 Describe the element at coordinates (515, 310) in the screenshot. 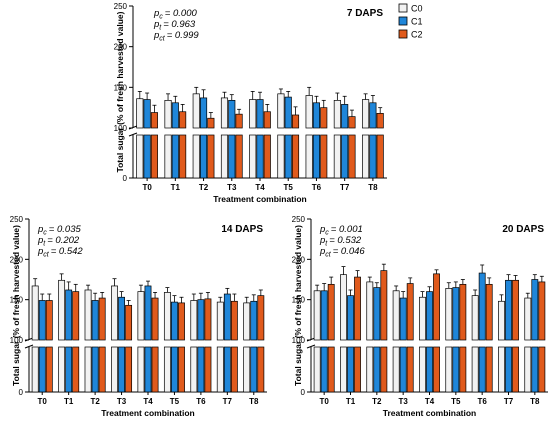

I see `bar-c2-t7` at that location.